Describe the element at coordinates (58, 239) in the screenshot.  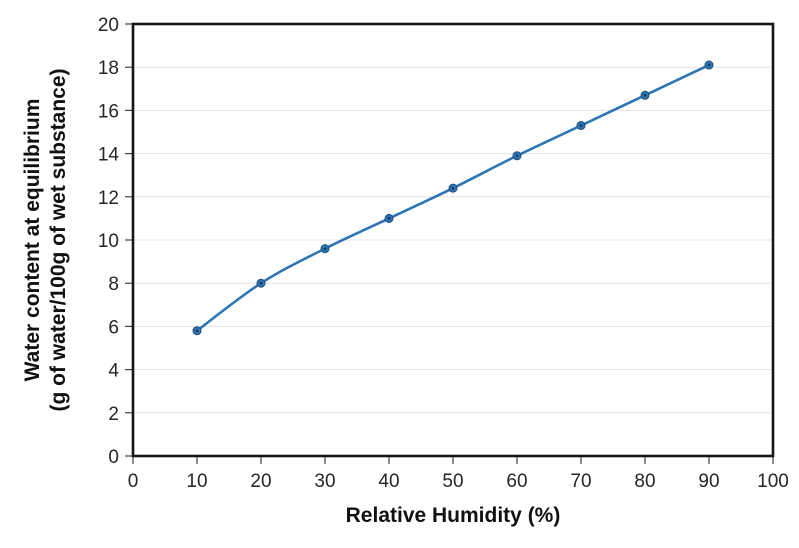
I see `y-axis-title-line2: (g of water/100g of wet substance)` at that location.